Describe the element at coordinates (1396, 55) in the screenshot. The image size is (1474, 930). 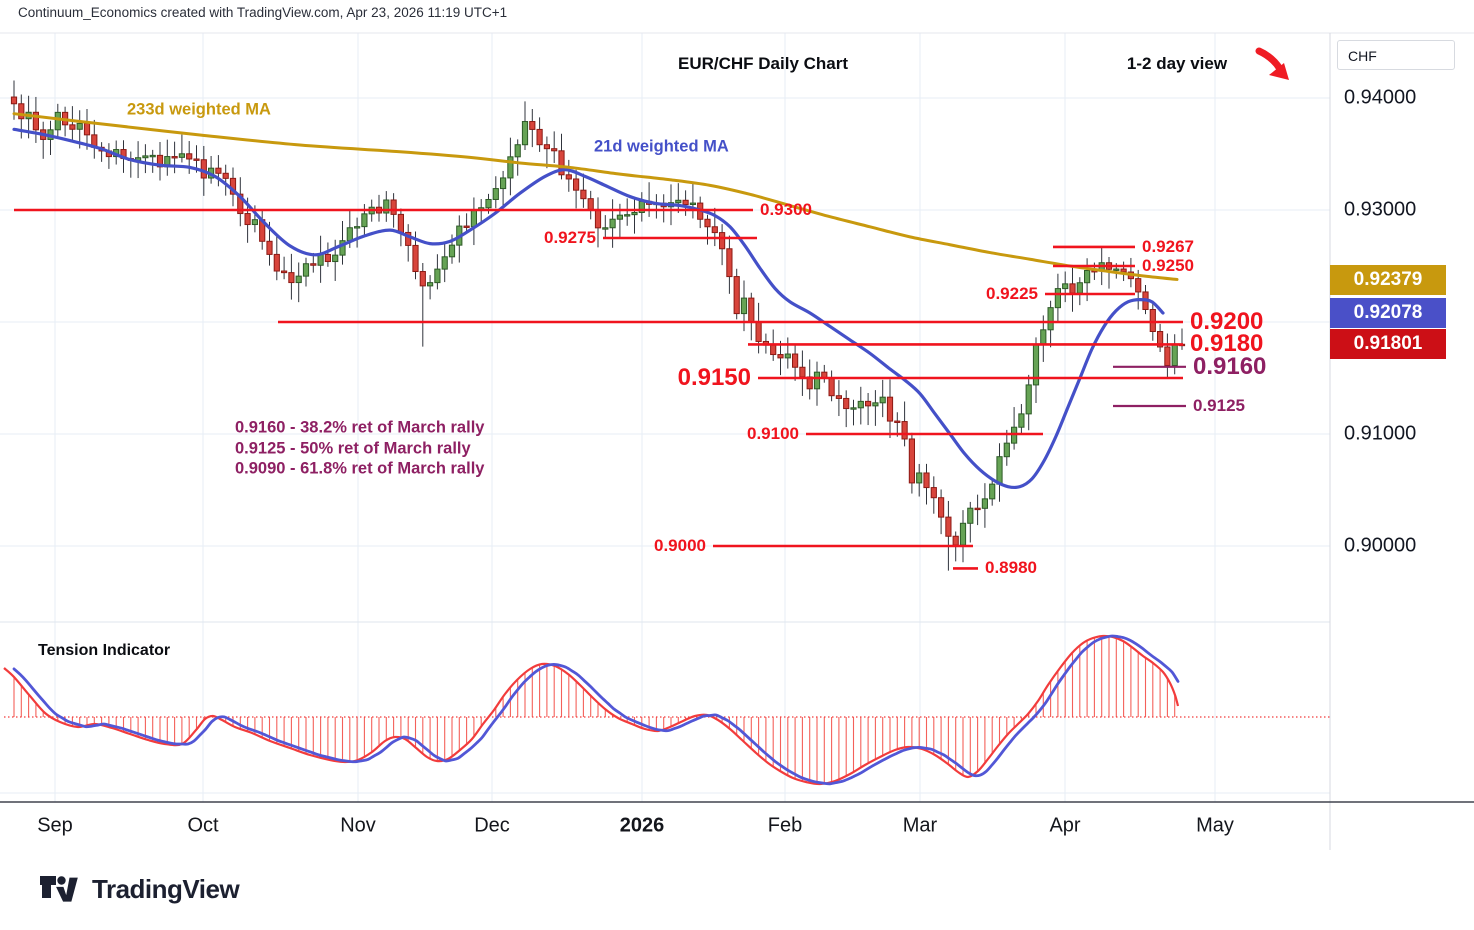
I see `symbol-currency-box: CHF` at that location.